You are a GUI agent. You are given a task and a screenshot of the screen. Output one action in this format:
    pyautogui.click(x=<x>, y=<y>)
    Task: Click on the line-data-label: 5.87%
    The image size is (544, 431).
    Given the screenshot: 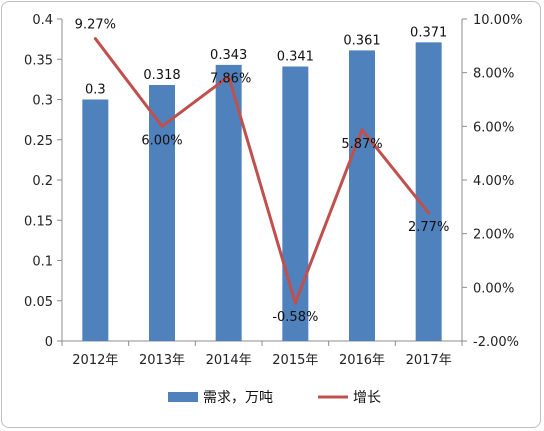 What is the action you would take?
    pyautogui.click(x=361, y=144)
    